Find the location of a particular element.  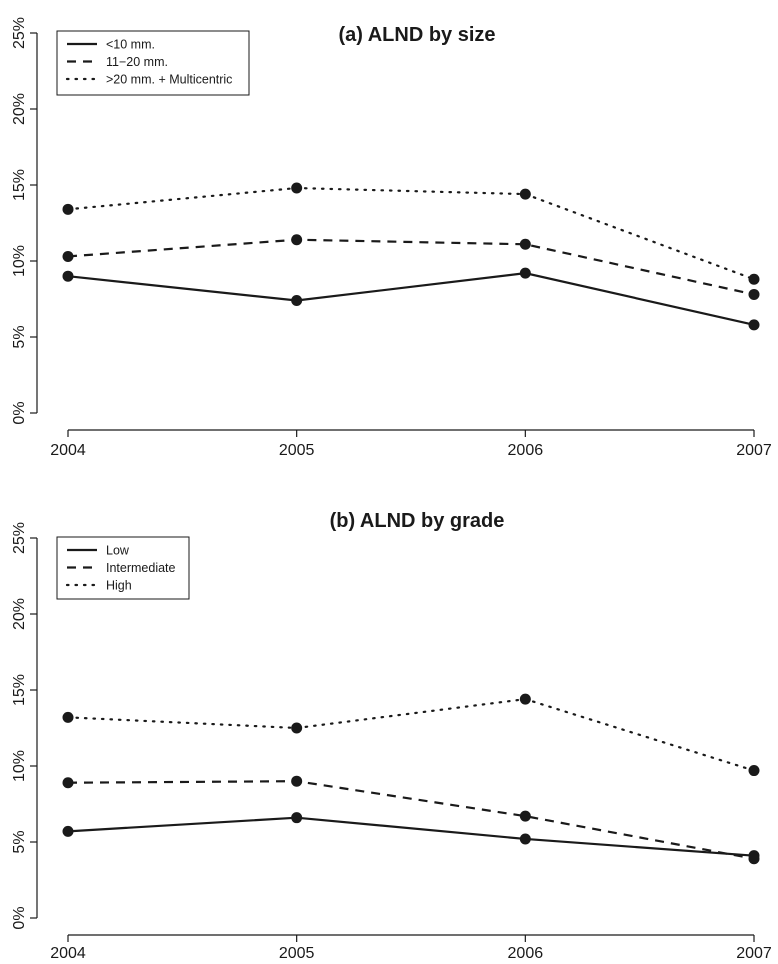

legend-label: Low is located at coordinates (118, 551).